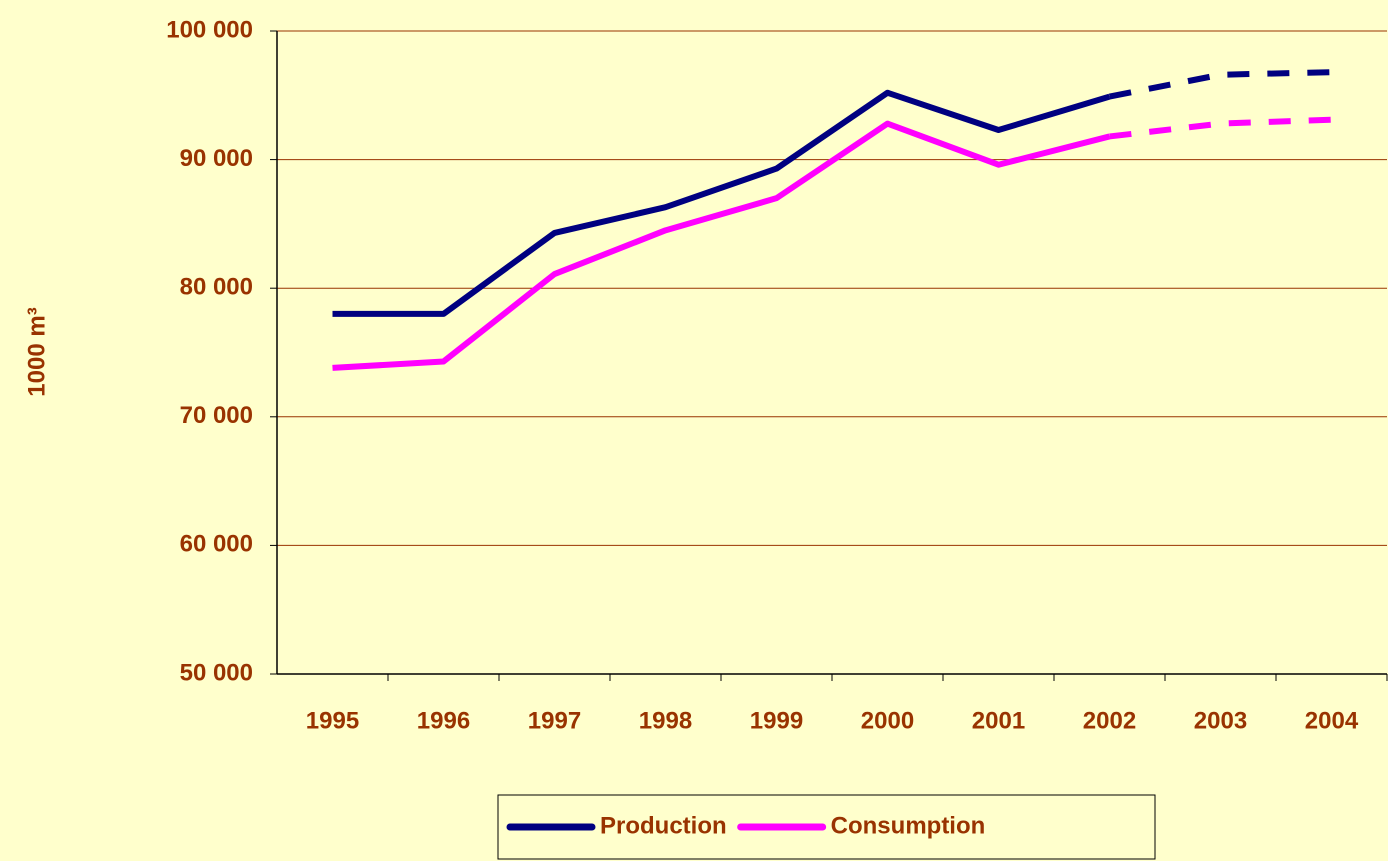 This screenshot has height=861, width=1388. What do you see at coordinates (216, 158) in the screenshot?
I see `y-tick-label: 90 000` at bounding box center [216, 158].